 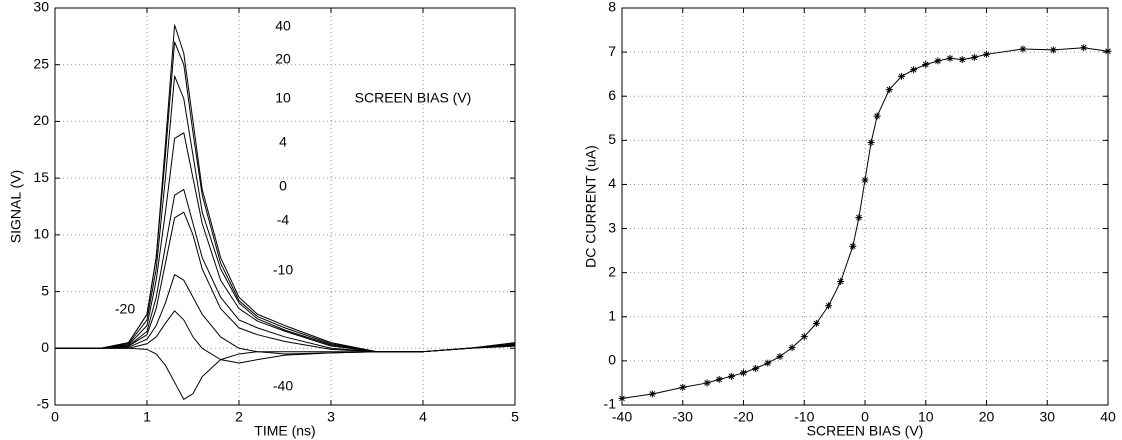 I want to click on x-tick-label: -10, so click(x=804, y=417).